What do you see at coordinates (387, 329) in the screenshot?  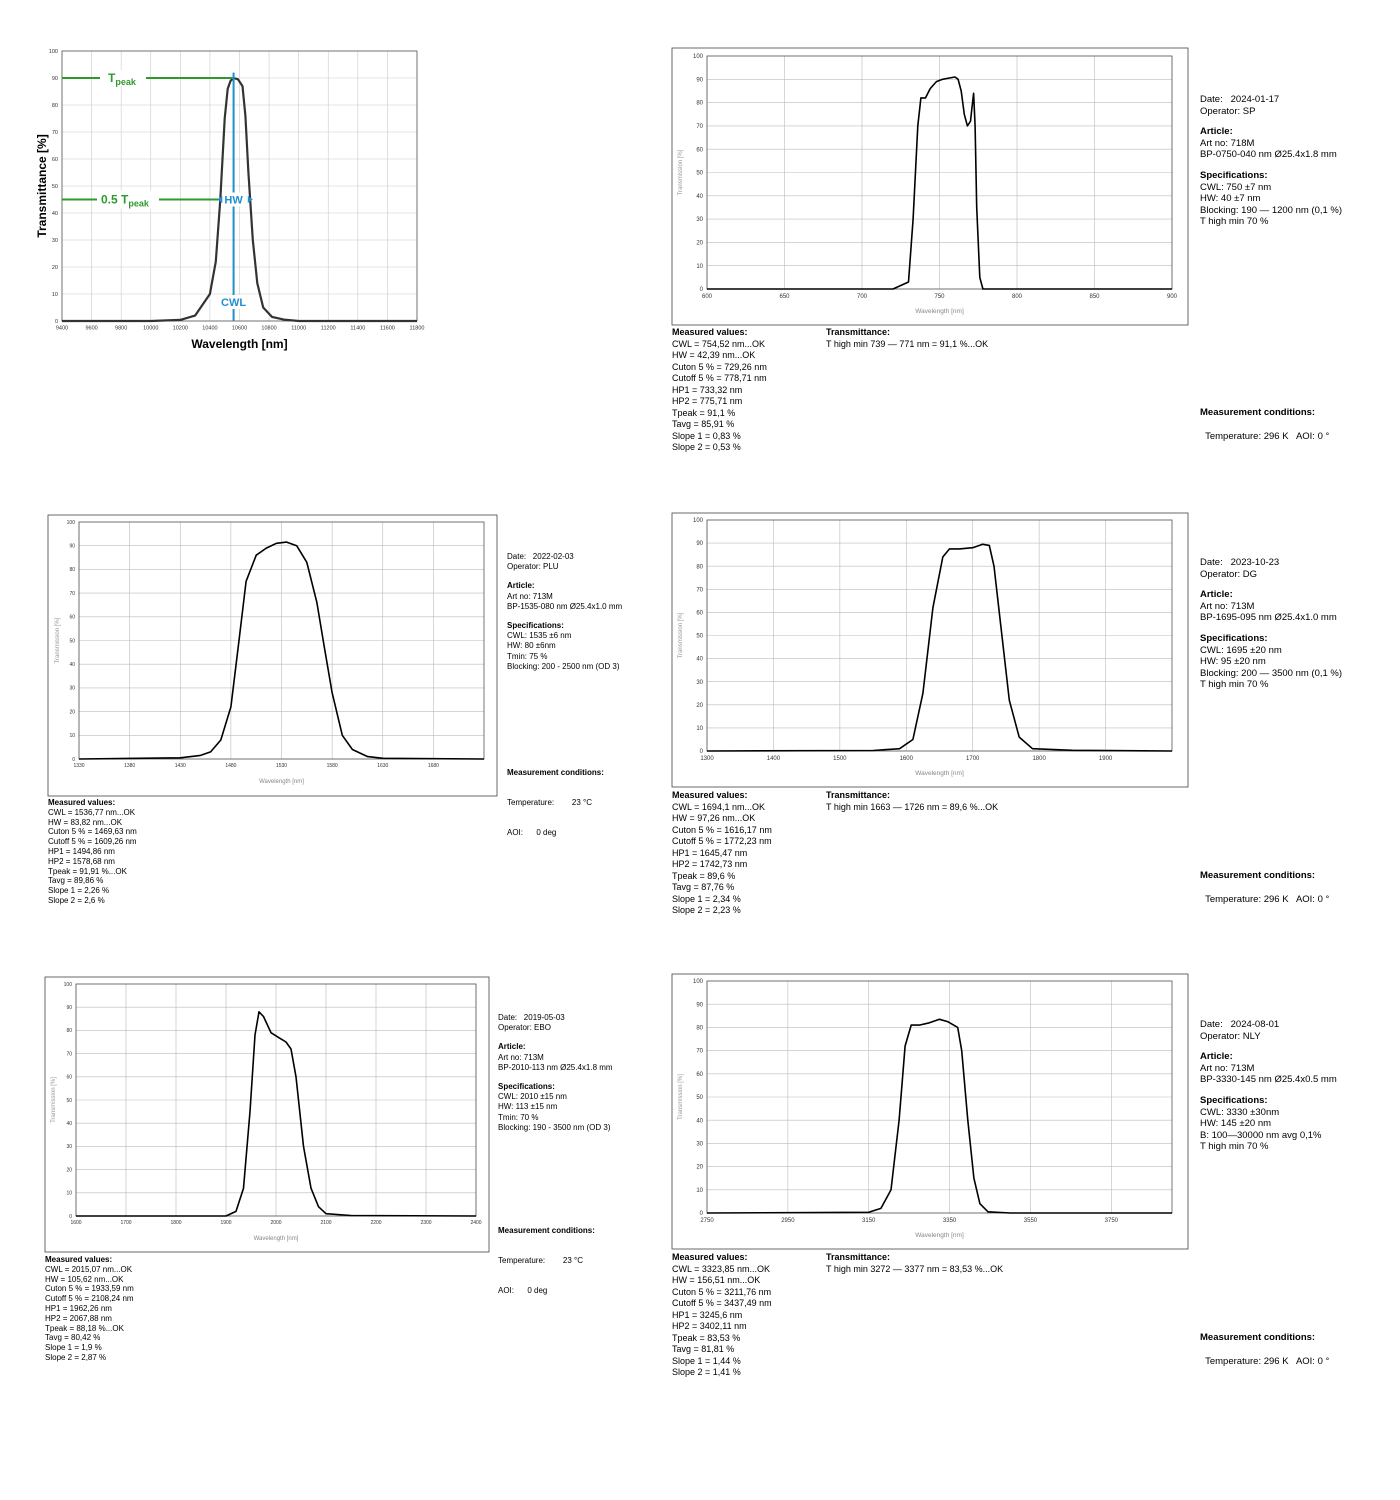 I see `x-tick-label: 11600` at bounding box center [387, 329].